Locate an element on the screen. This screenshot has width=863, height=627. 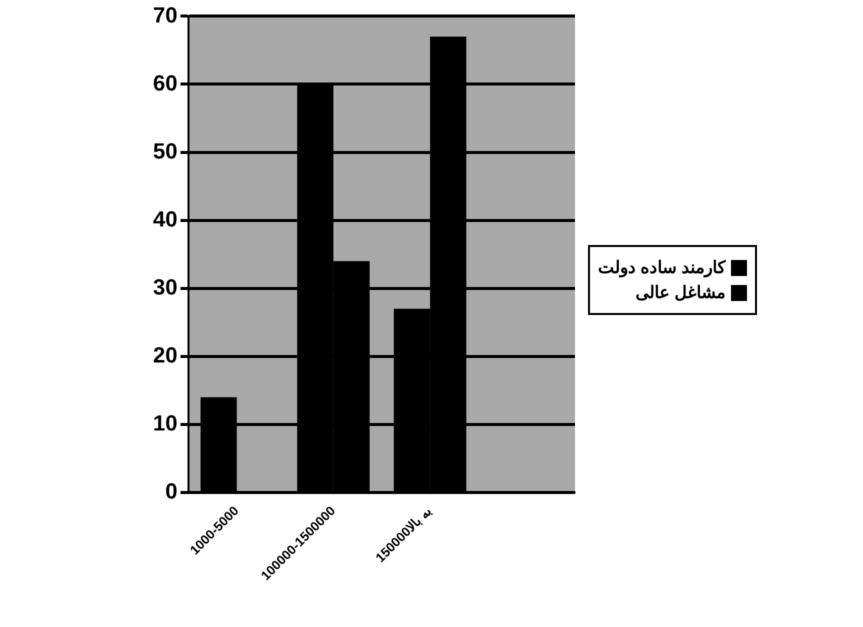
legend-label: کارمند ساده دولت is located at coordinates (662, 267).